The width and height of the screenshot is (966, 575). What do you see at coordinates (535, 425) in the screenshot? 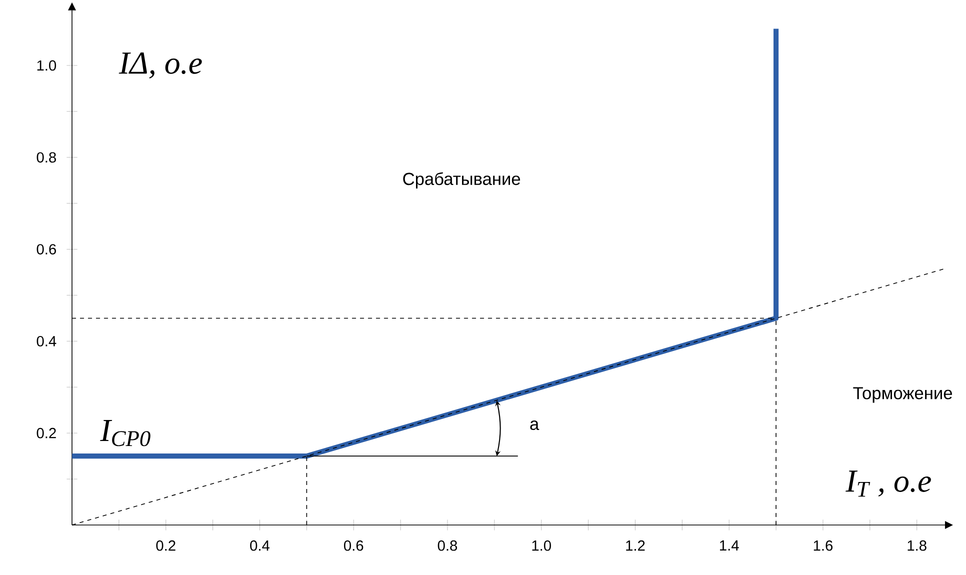
I see `annotation: a` at bounding box center [535, 425].